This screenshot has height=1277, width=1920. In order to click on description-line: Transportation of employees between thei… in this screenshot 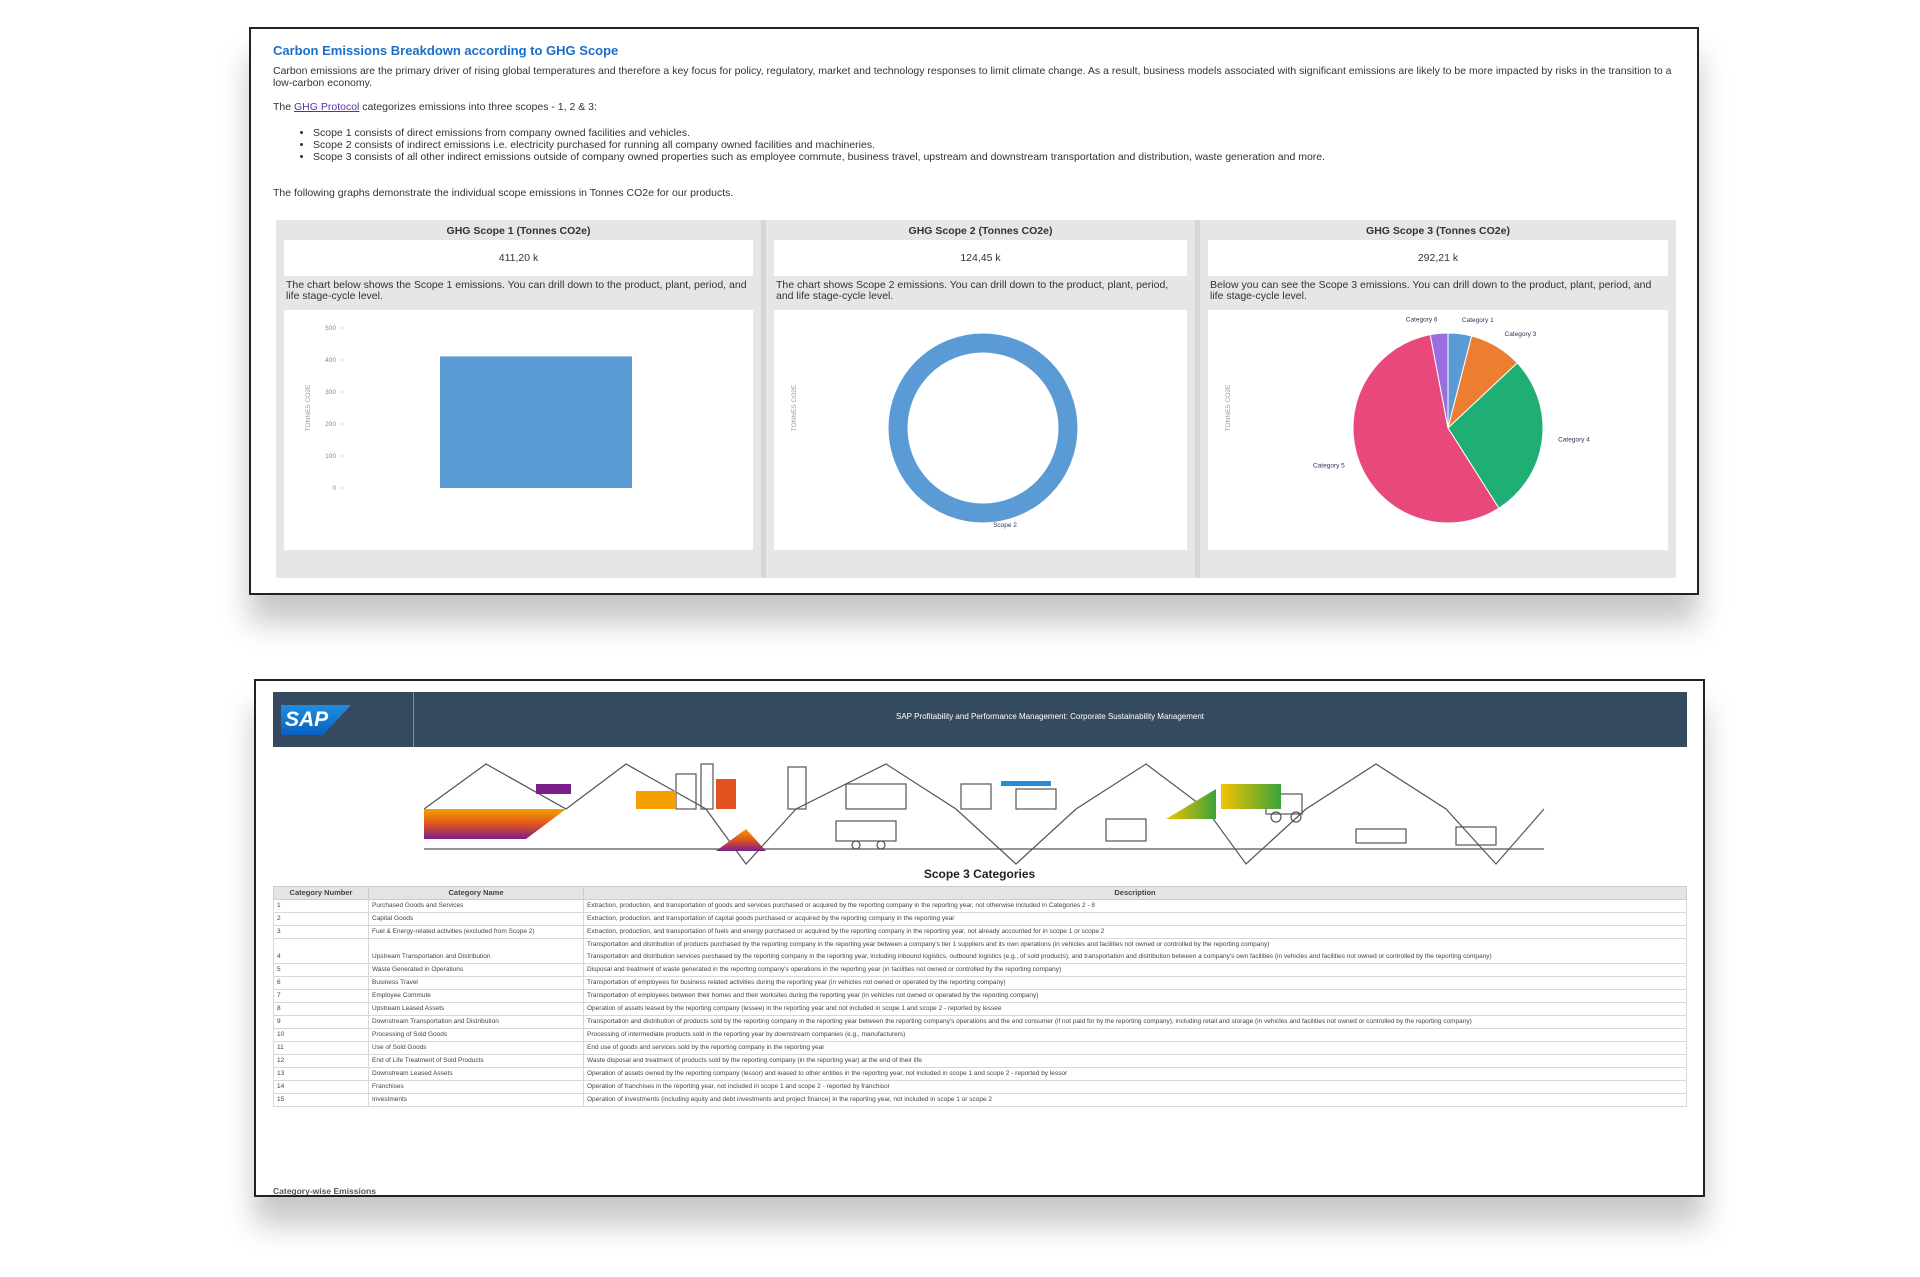, I will do `click(813, 995)`.